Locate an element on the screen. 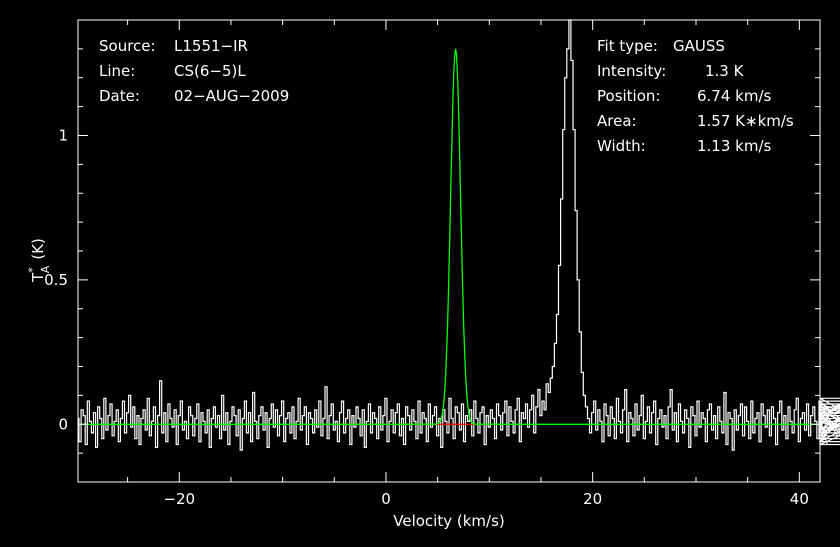 Image resolution: width=840 pixels, height=547 pixels. svg-text:T*A(K): T*A (K) is located at coordinates (39, 260).